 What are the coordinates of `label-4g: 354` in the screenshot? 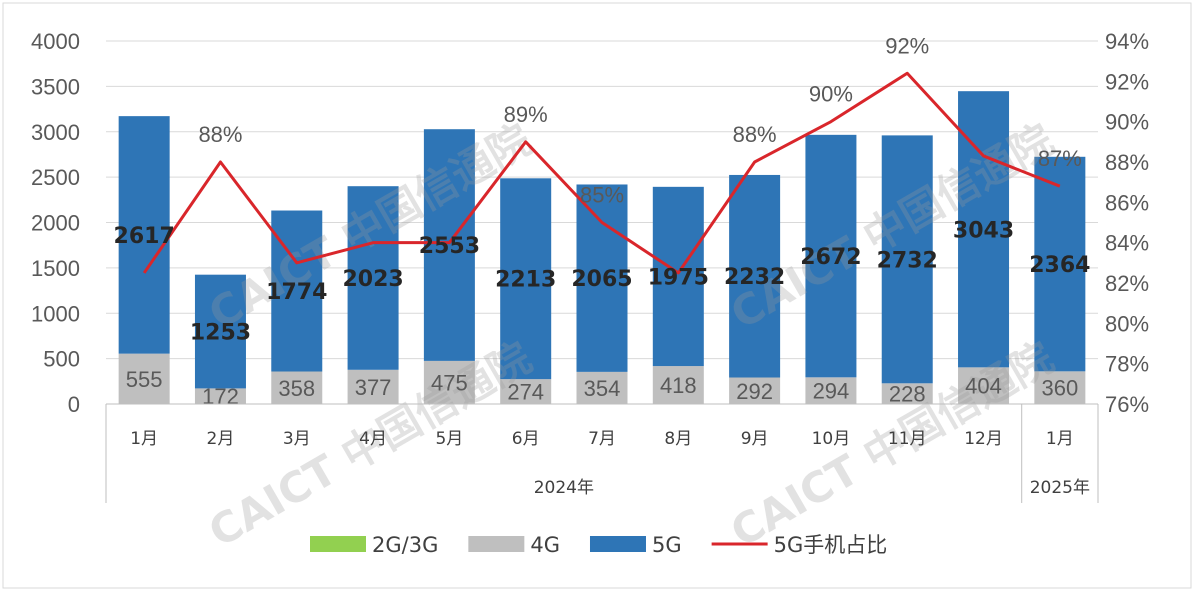 It's located at (602, 388).